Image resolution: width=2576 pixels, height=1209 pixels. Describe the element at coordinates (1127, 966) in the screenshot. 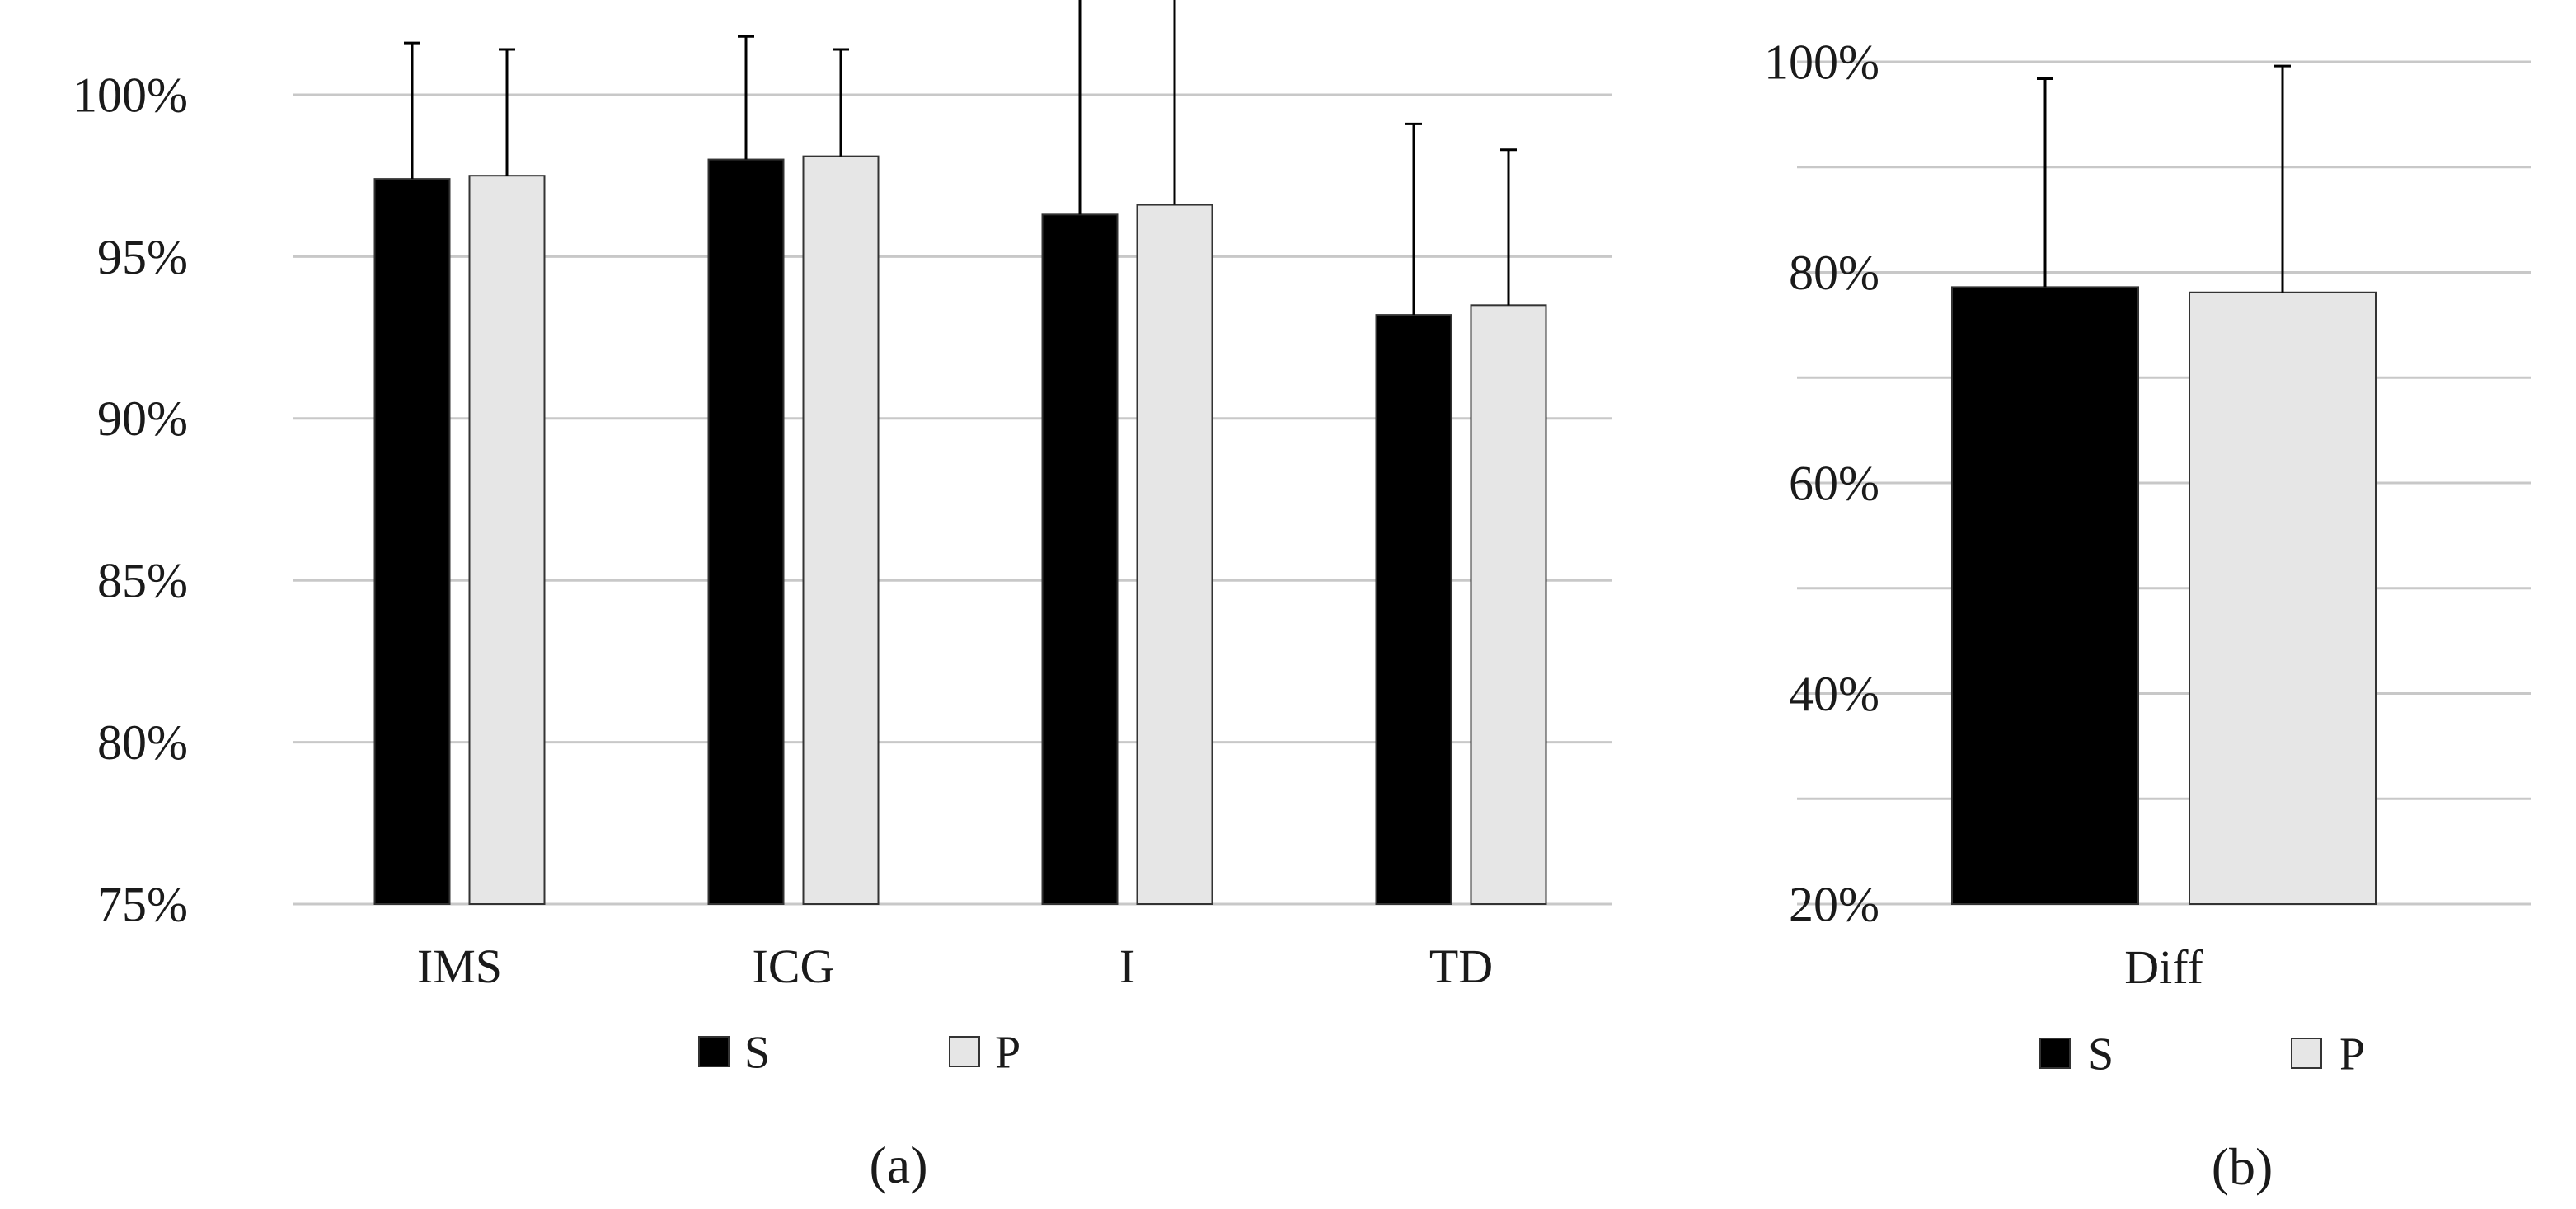

I see `panel-a-x-category-label: I` at that location.